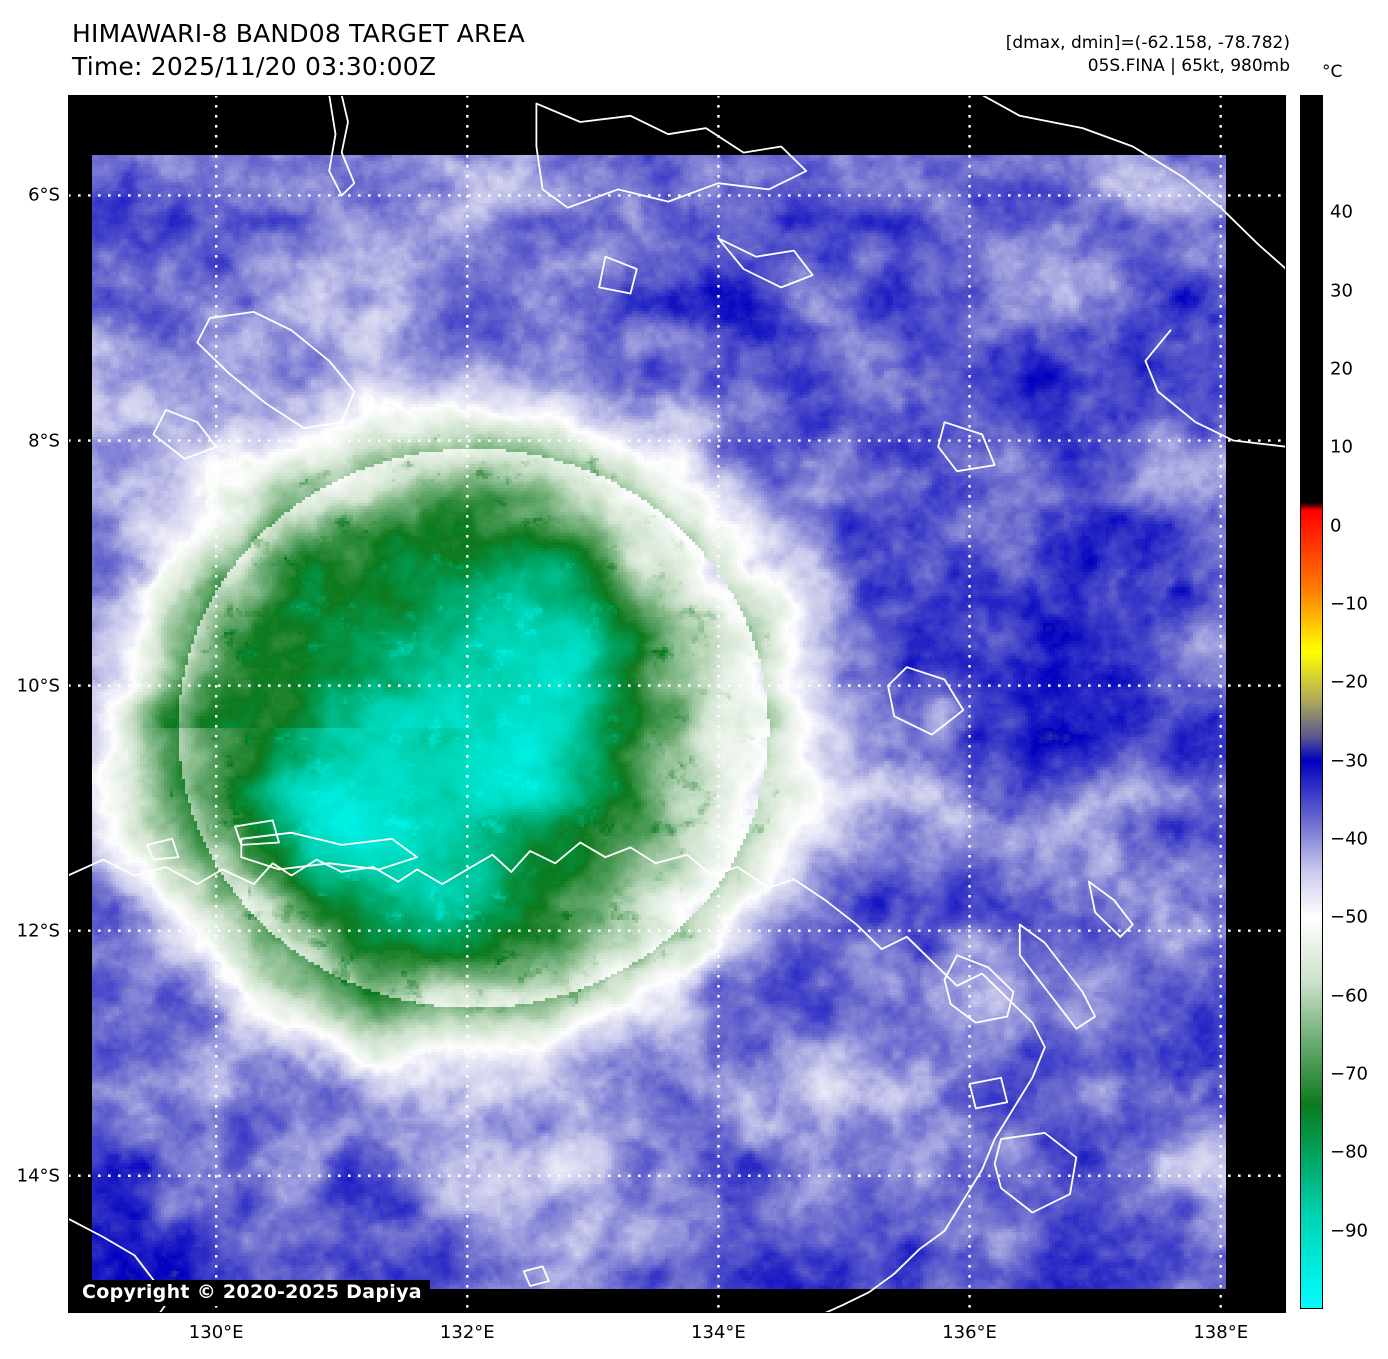 The height and width of the screenshot is (1359, 1388). Describe the element at coordinates (38, 686) in the screenshot. I see `latitude-tick-label: 10°S` at that location.